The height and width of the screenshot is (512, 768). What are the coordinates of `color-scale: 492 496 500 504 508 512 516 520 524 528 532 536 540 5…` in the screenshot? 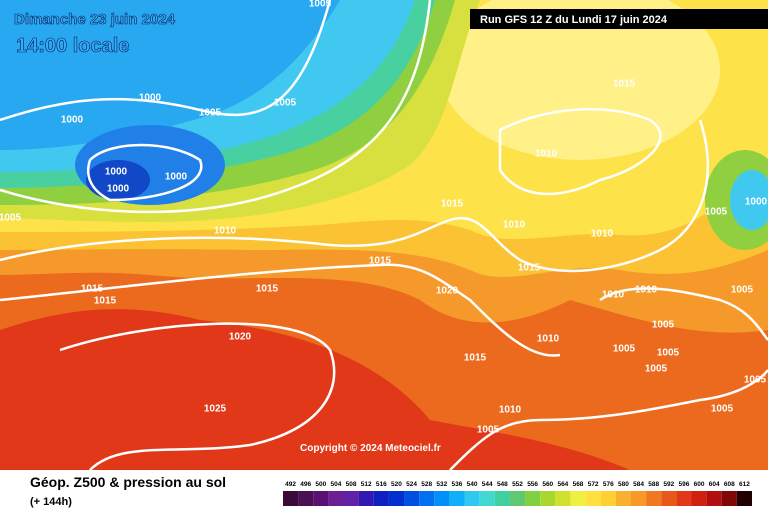 It's located at (517, 493).